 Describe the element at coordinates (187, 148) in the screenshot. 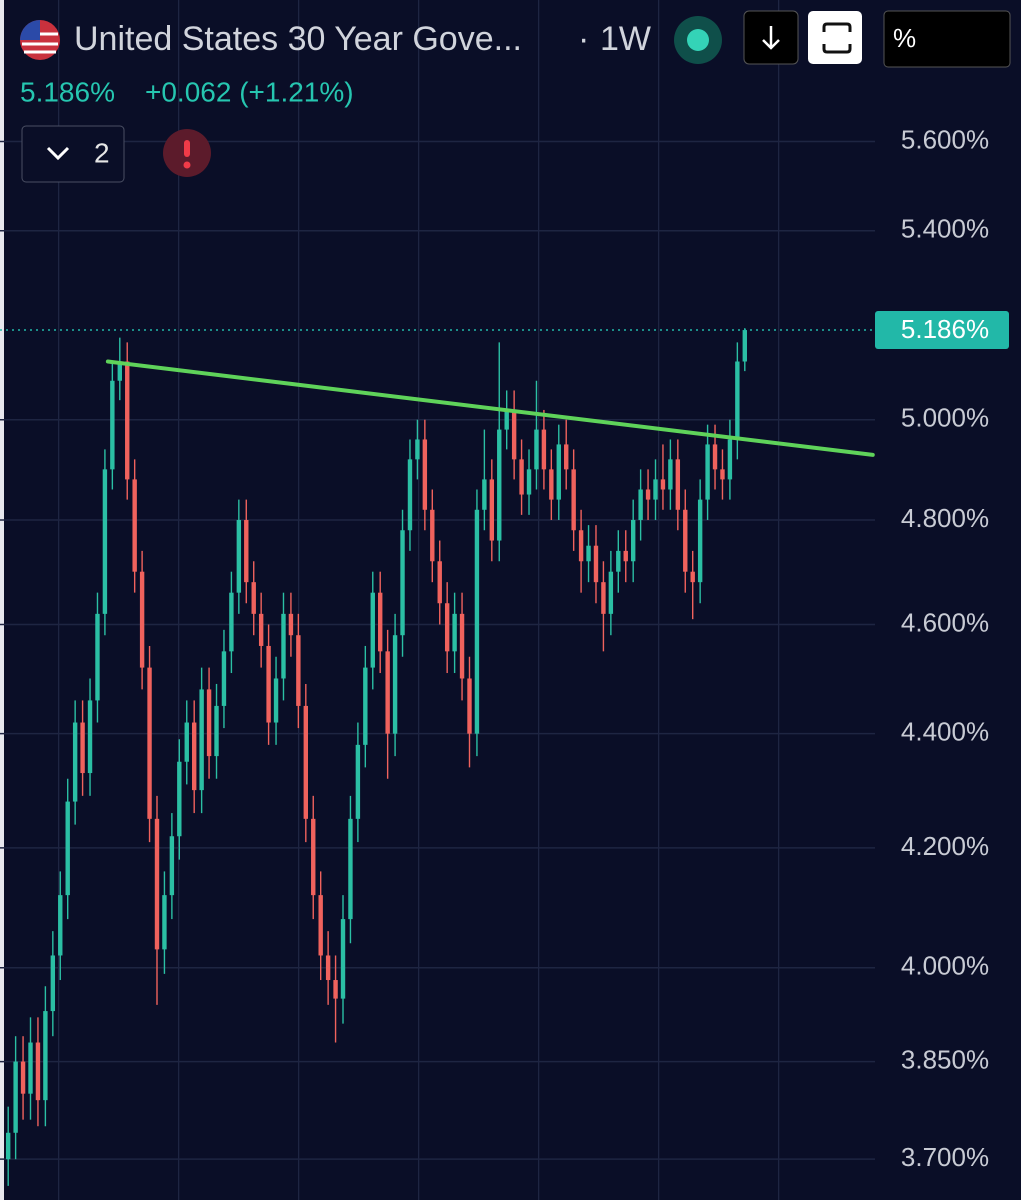

I see `warning-bar` at that location.